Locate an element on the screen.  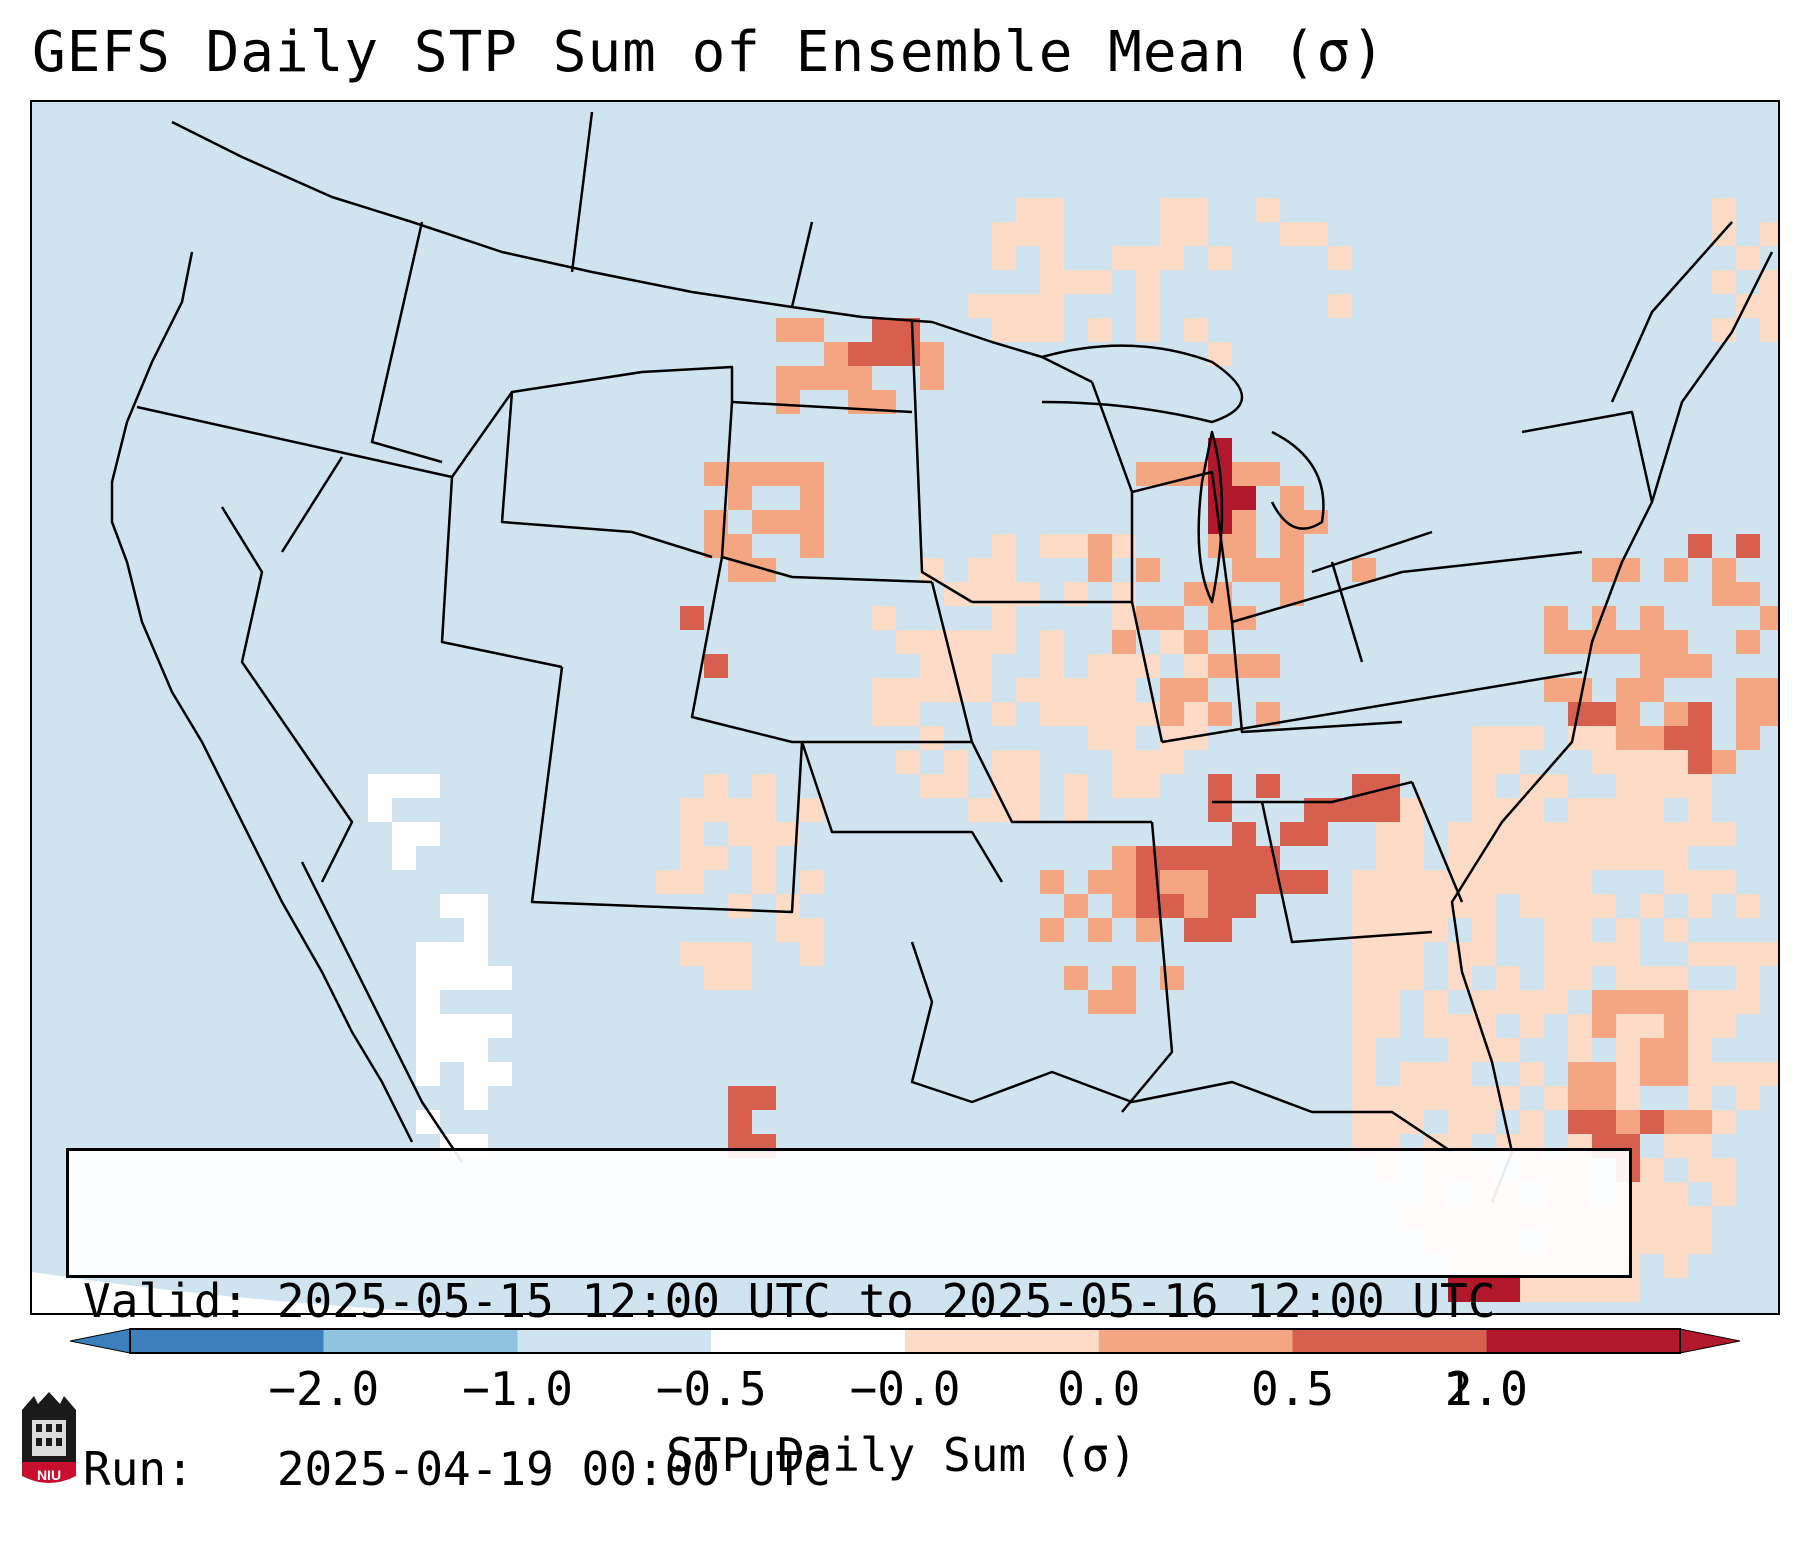
colorbar-label: STP Daily Sum (σ) is located at coordinates (901, 1455).